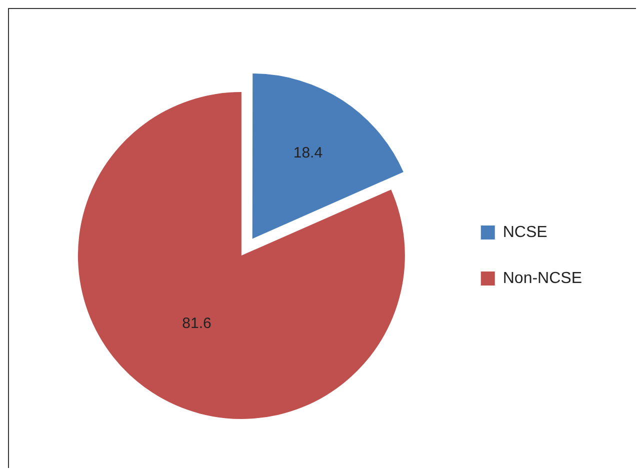  Describe the element at coordinates (525, 232) in the screenshot. I see `legend-label: NCSE` at that location.